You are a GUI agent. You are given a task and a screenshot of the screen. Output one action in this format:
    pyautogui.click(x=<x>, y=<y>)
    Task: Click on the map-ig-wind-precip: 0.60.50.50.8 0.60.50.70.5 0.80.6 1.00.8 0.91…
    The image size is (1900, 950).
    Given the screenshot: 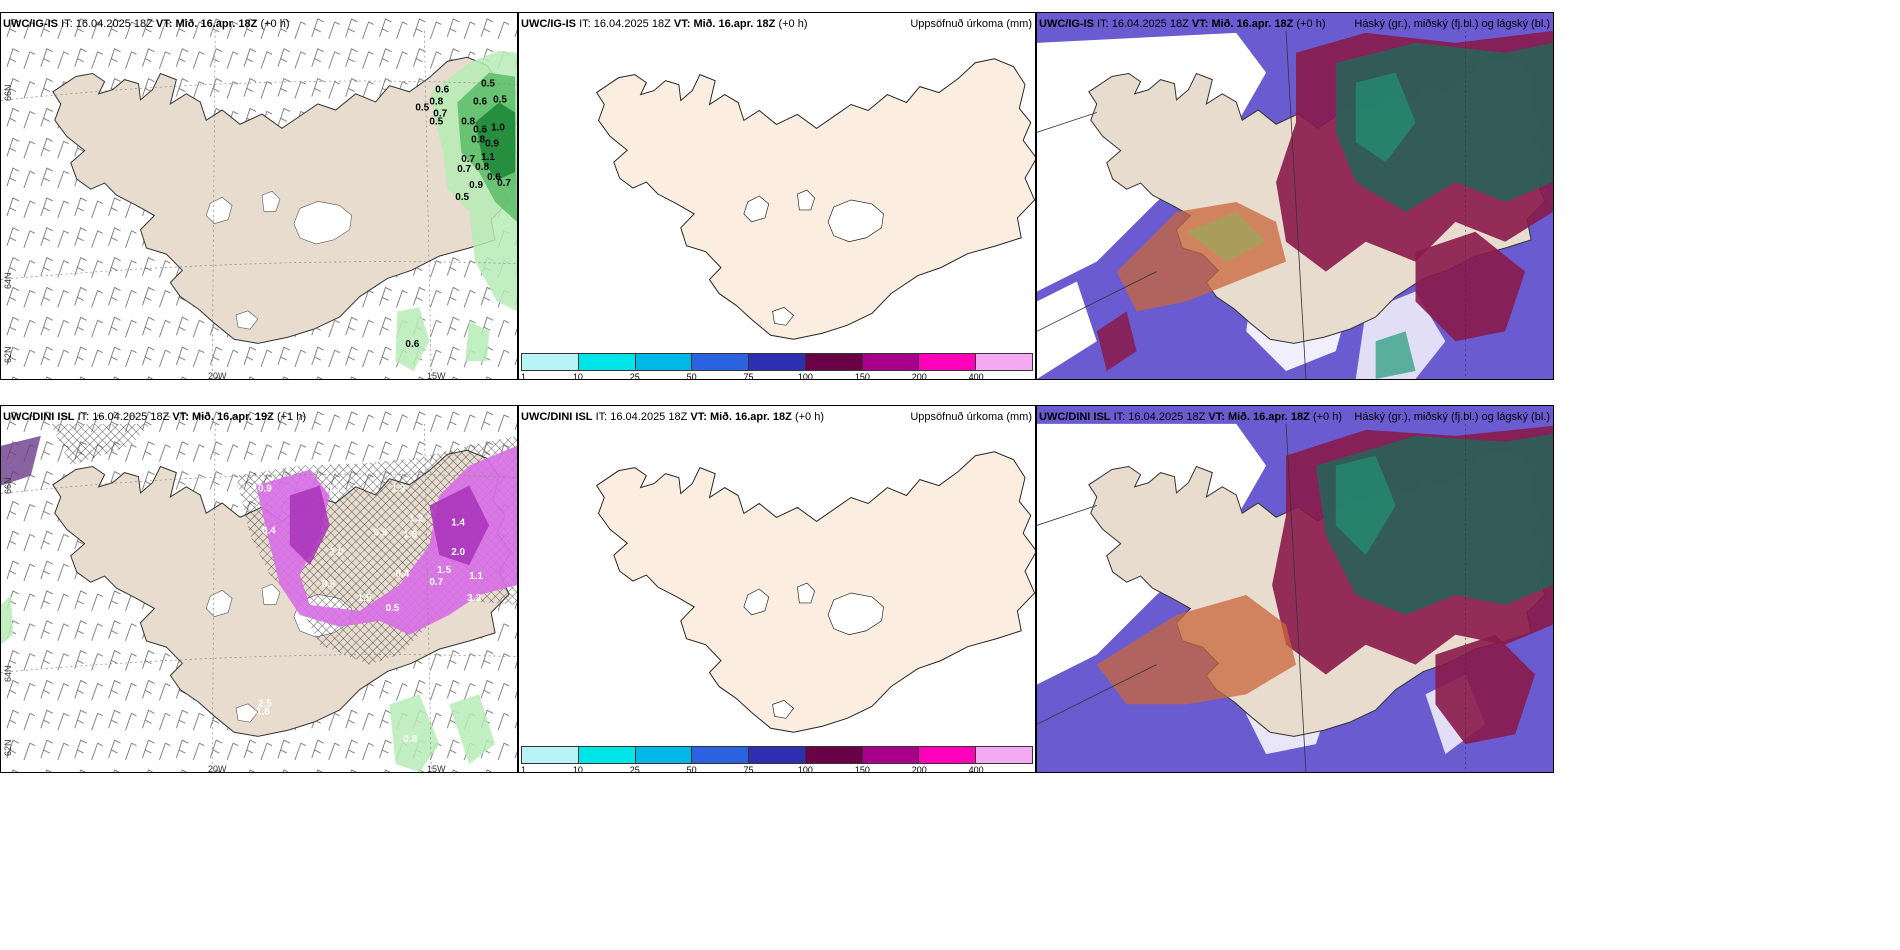 What is the action you would take?
    pyautogui.click(x=259, y=196)
    